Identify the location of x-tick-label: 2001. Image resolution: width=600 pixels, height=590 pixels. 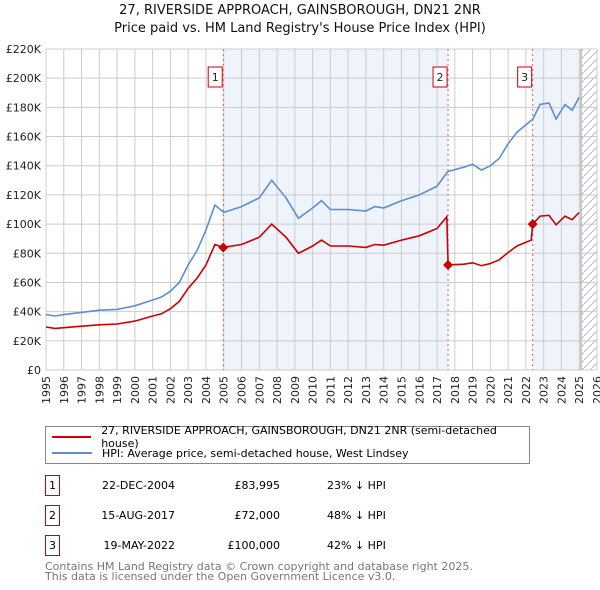
(153, 390).